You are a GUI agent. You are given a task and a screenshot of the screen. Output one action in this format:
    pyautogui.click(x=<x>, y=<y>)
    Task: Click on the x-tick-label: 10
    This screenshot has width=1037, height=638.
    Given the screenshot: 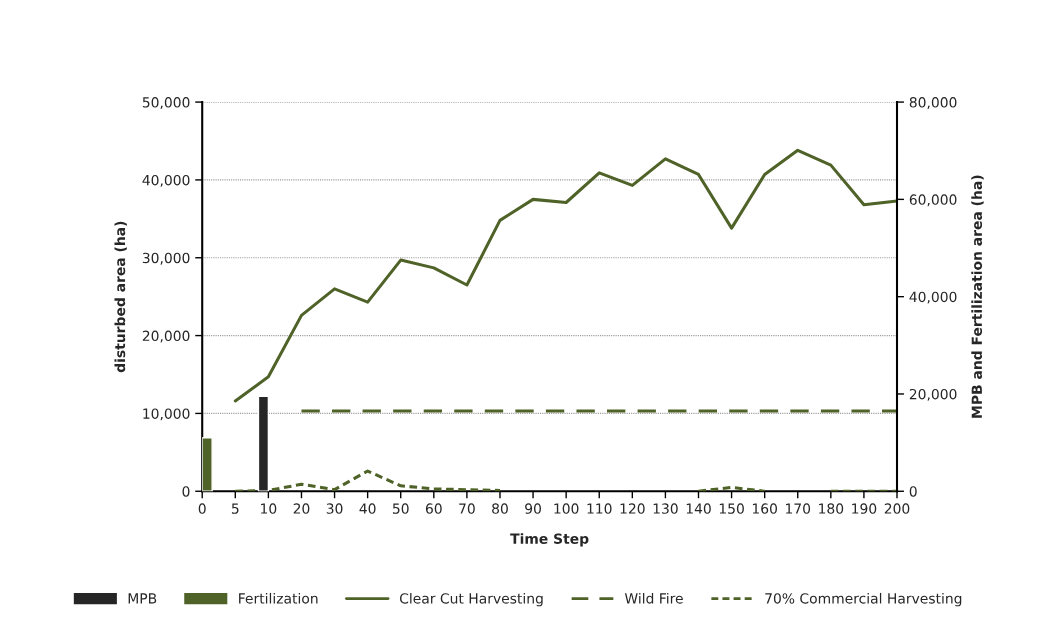 What is the action you would take?
    pyautogui.click(x=269, y=508)
    